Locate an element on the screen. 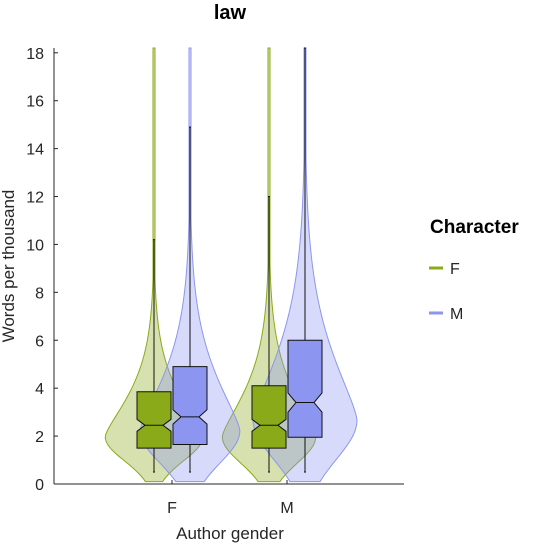 The width and height of the screenshot is (534, 543). y-tick-label: 14 is located at coordinates (35, 150).